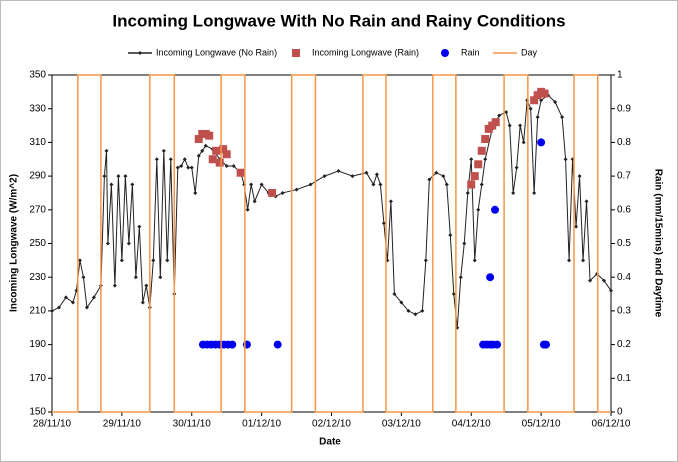 This screenshot has width=678, height=462. Describe the element at coordinates (216, 52) in the screenshot. I see `legend-label: Incoming Longwave (No Rain)` at that location.